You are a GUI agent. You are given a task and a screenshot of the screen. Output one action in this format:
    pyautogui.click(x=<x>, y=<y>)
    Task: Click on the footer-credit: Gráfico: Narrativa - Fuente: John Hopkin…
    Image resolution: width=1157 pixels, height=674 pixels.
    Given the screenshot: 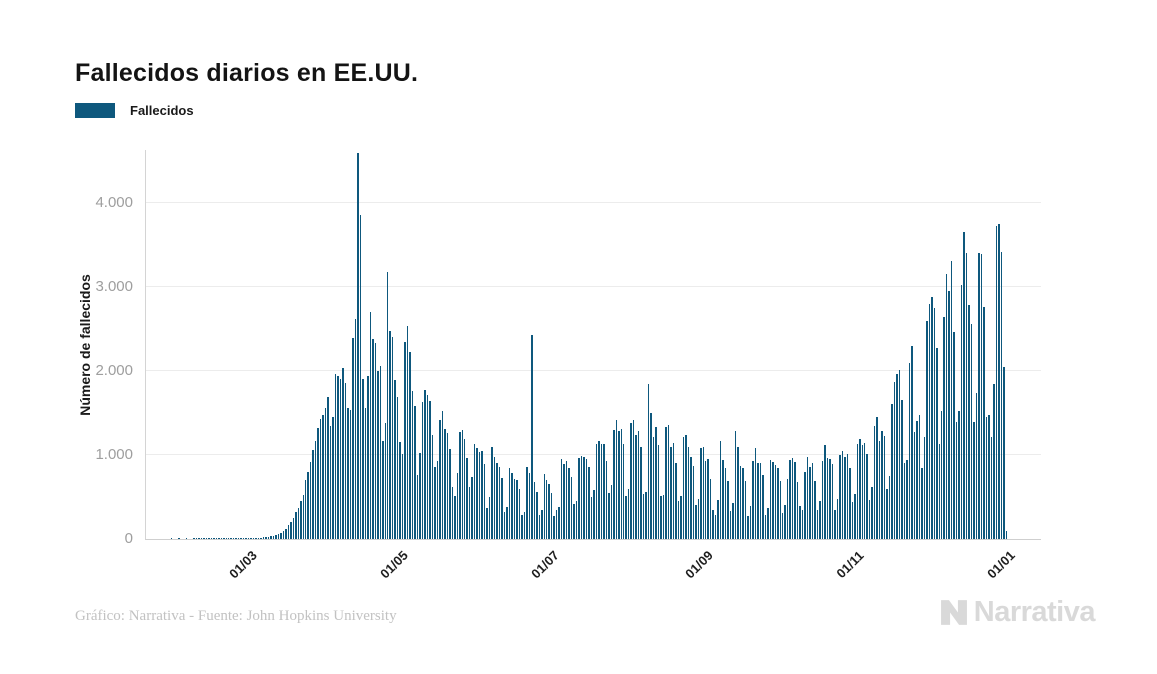 What is the action you would take?
    pyautogui.click(x=236, y=616)
    